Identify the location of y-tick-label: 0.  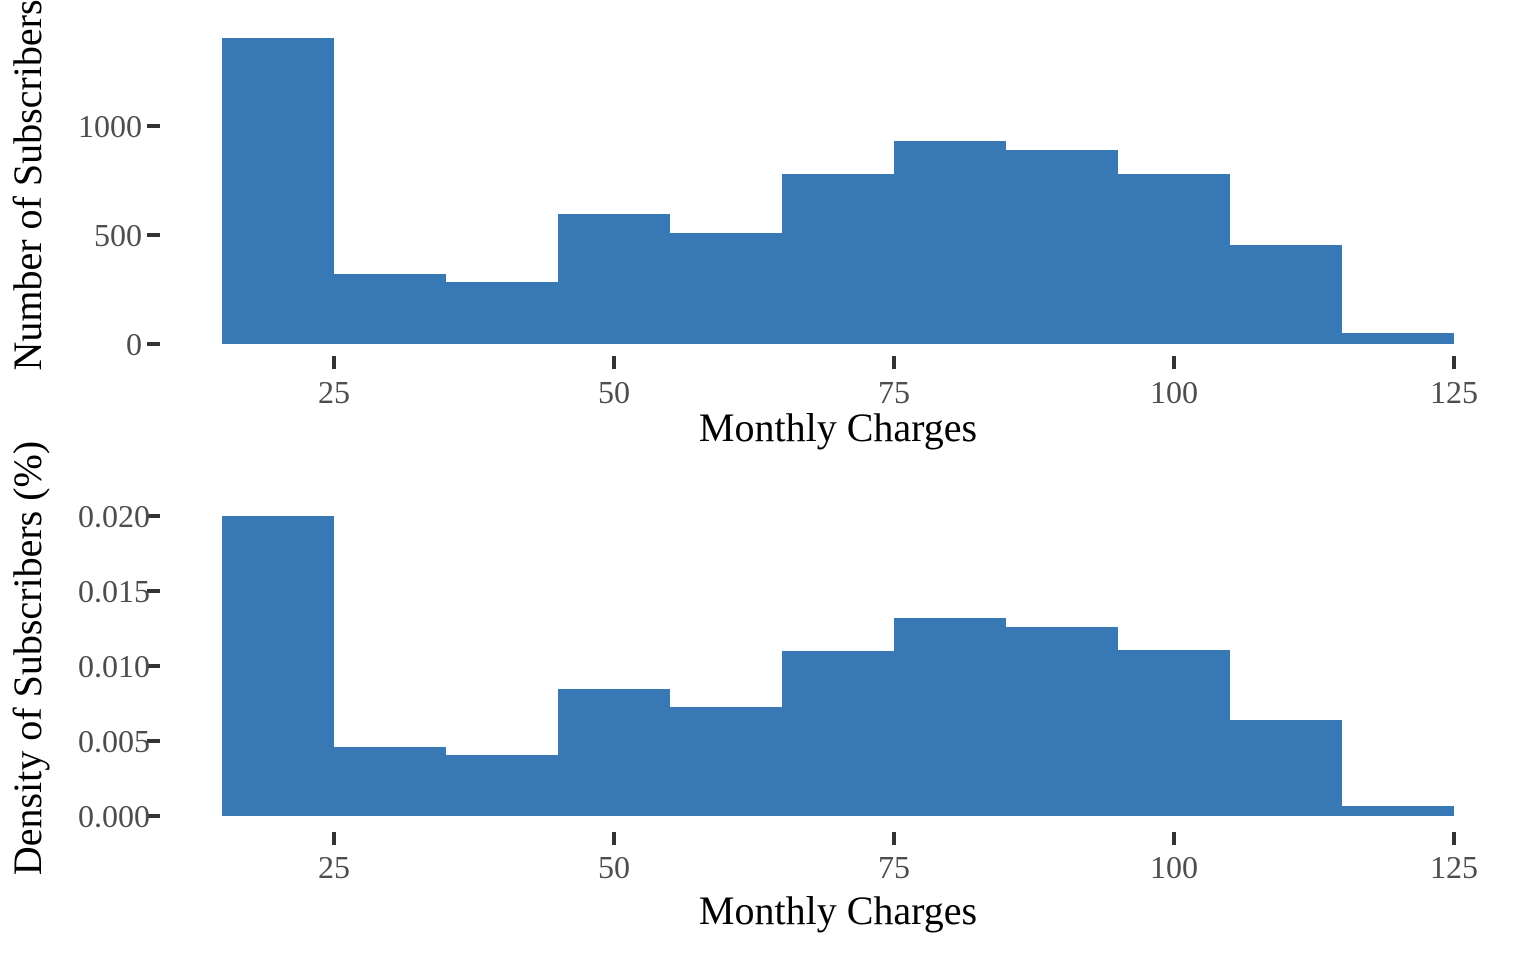
(134, 344).